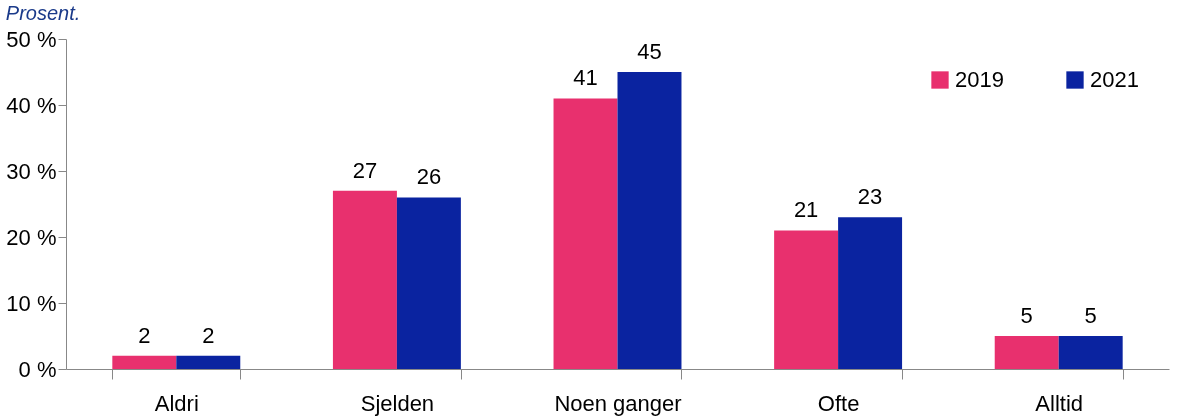 Image resolution: width=1181 pixels, height=418 pixels. What do you see at coordinates (585, 78) in the screenshot?
I see `data-label: 41` at bounding box center [585, 78].